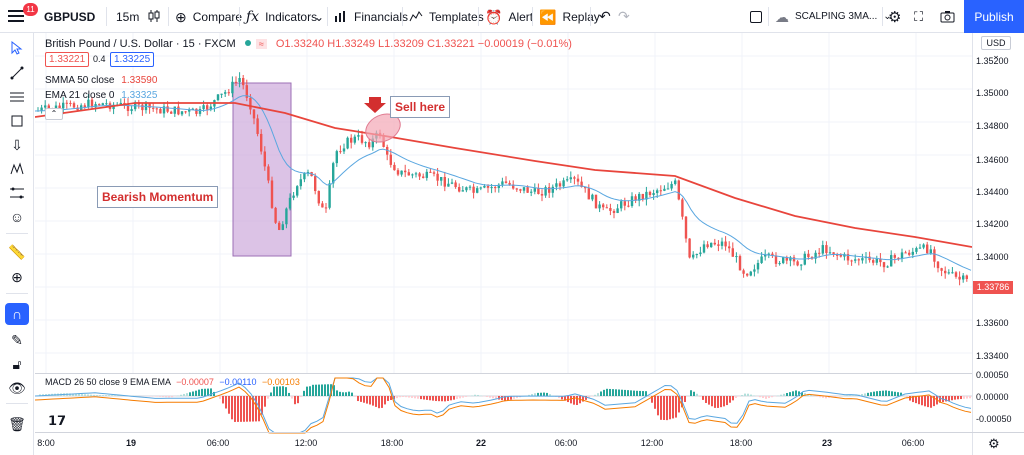  I want to click on rectangle-shape-icon, so click(17, 121).